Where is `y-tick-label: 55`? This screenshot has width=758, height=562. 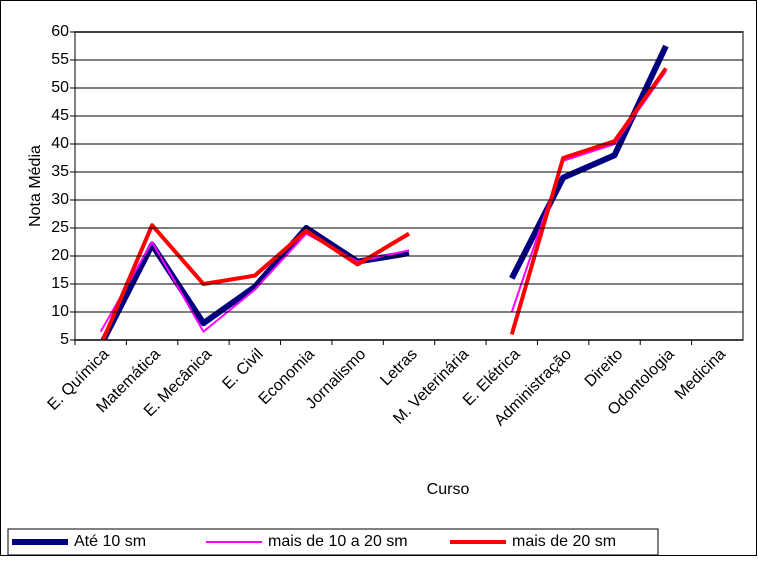
y-tick-label: 55 is located at coordinates (60, 59).